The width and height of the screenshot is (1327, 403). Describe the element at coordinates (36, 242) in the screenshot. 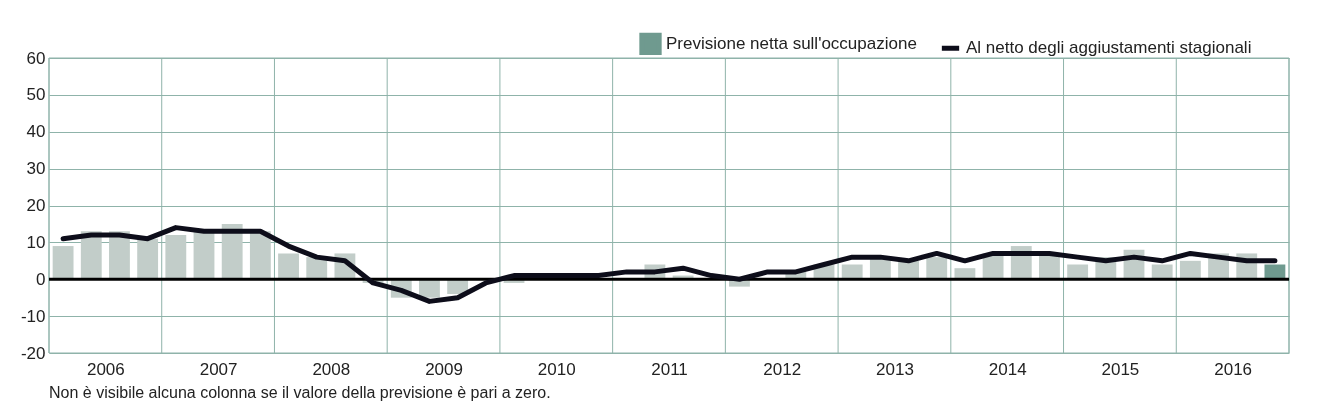

I see `y-tick-label: 10` at that location.